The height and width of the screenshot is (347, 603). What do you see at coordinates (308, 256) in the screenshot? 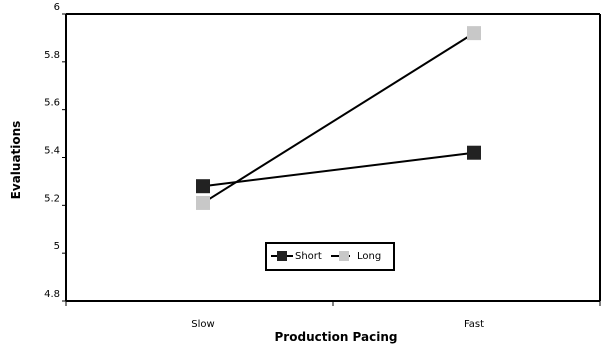
I see `legend-label-short: Short` at bounding box center [308, 256].